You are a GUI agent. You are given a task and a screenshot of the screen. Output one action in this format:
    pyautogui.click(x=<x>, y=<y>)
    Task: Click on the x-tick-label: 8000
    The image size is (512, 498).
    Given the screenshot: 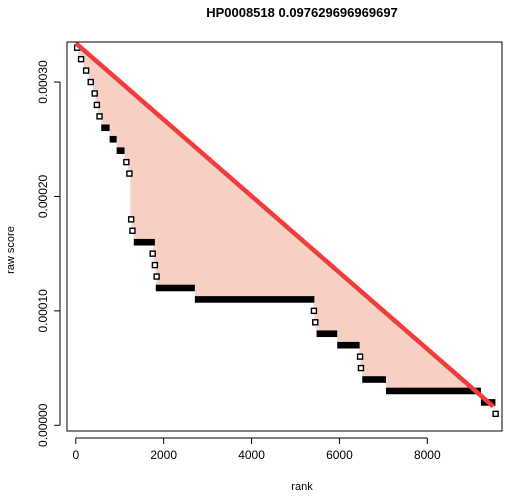 What is the action you would take?
    pyautogui.click(x=427, y=455)
    